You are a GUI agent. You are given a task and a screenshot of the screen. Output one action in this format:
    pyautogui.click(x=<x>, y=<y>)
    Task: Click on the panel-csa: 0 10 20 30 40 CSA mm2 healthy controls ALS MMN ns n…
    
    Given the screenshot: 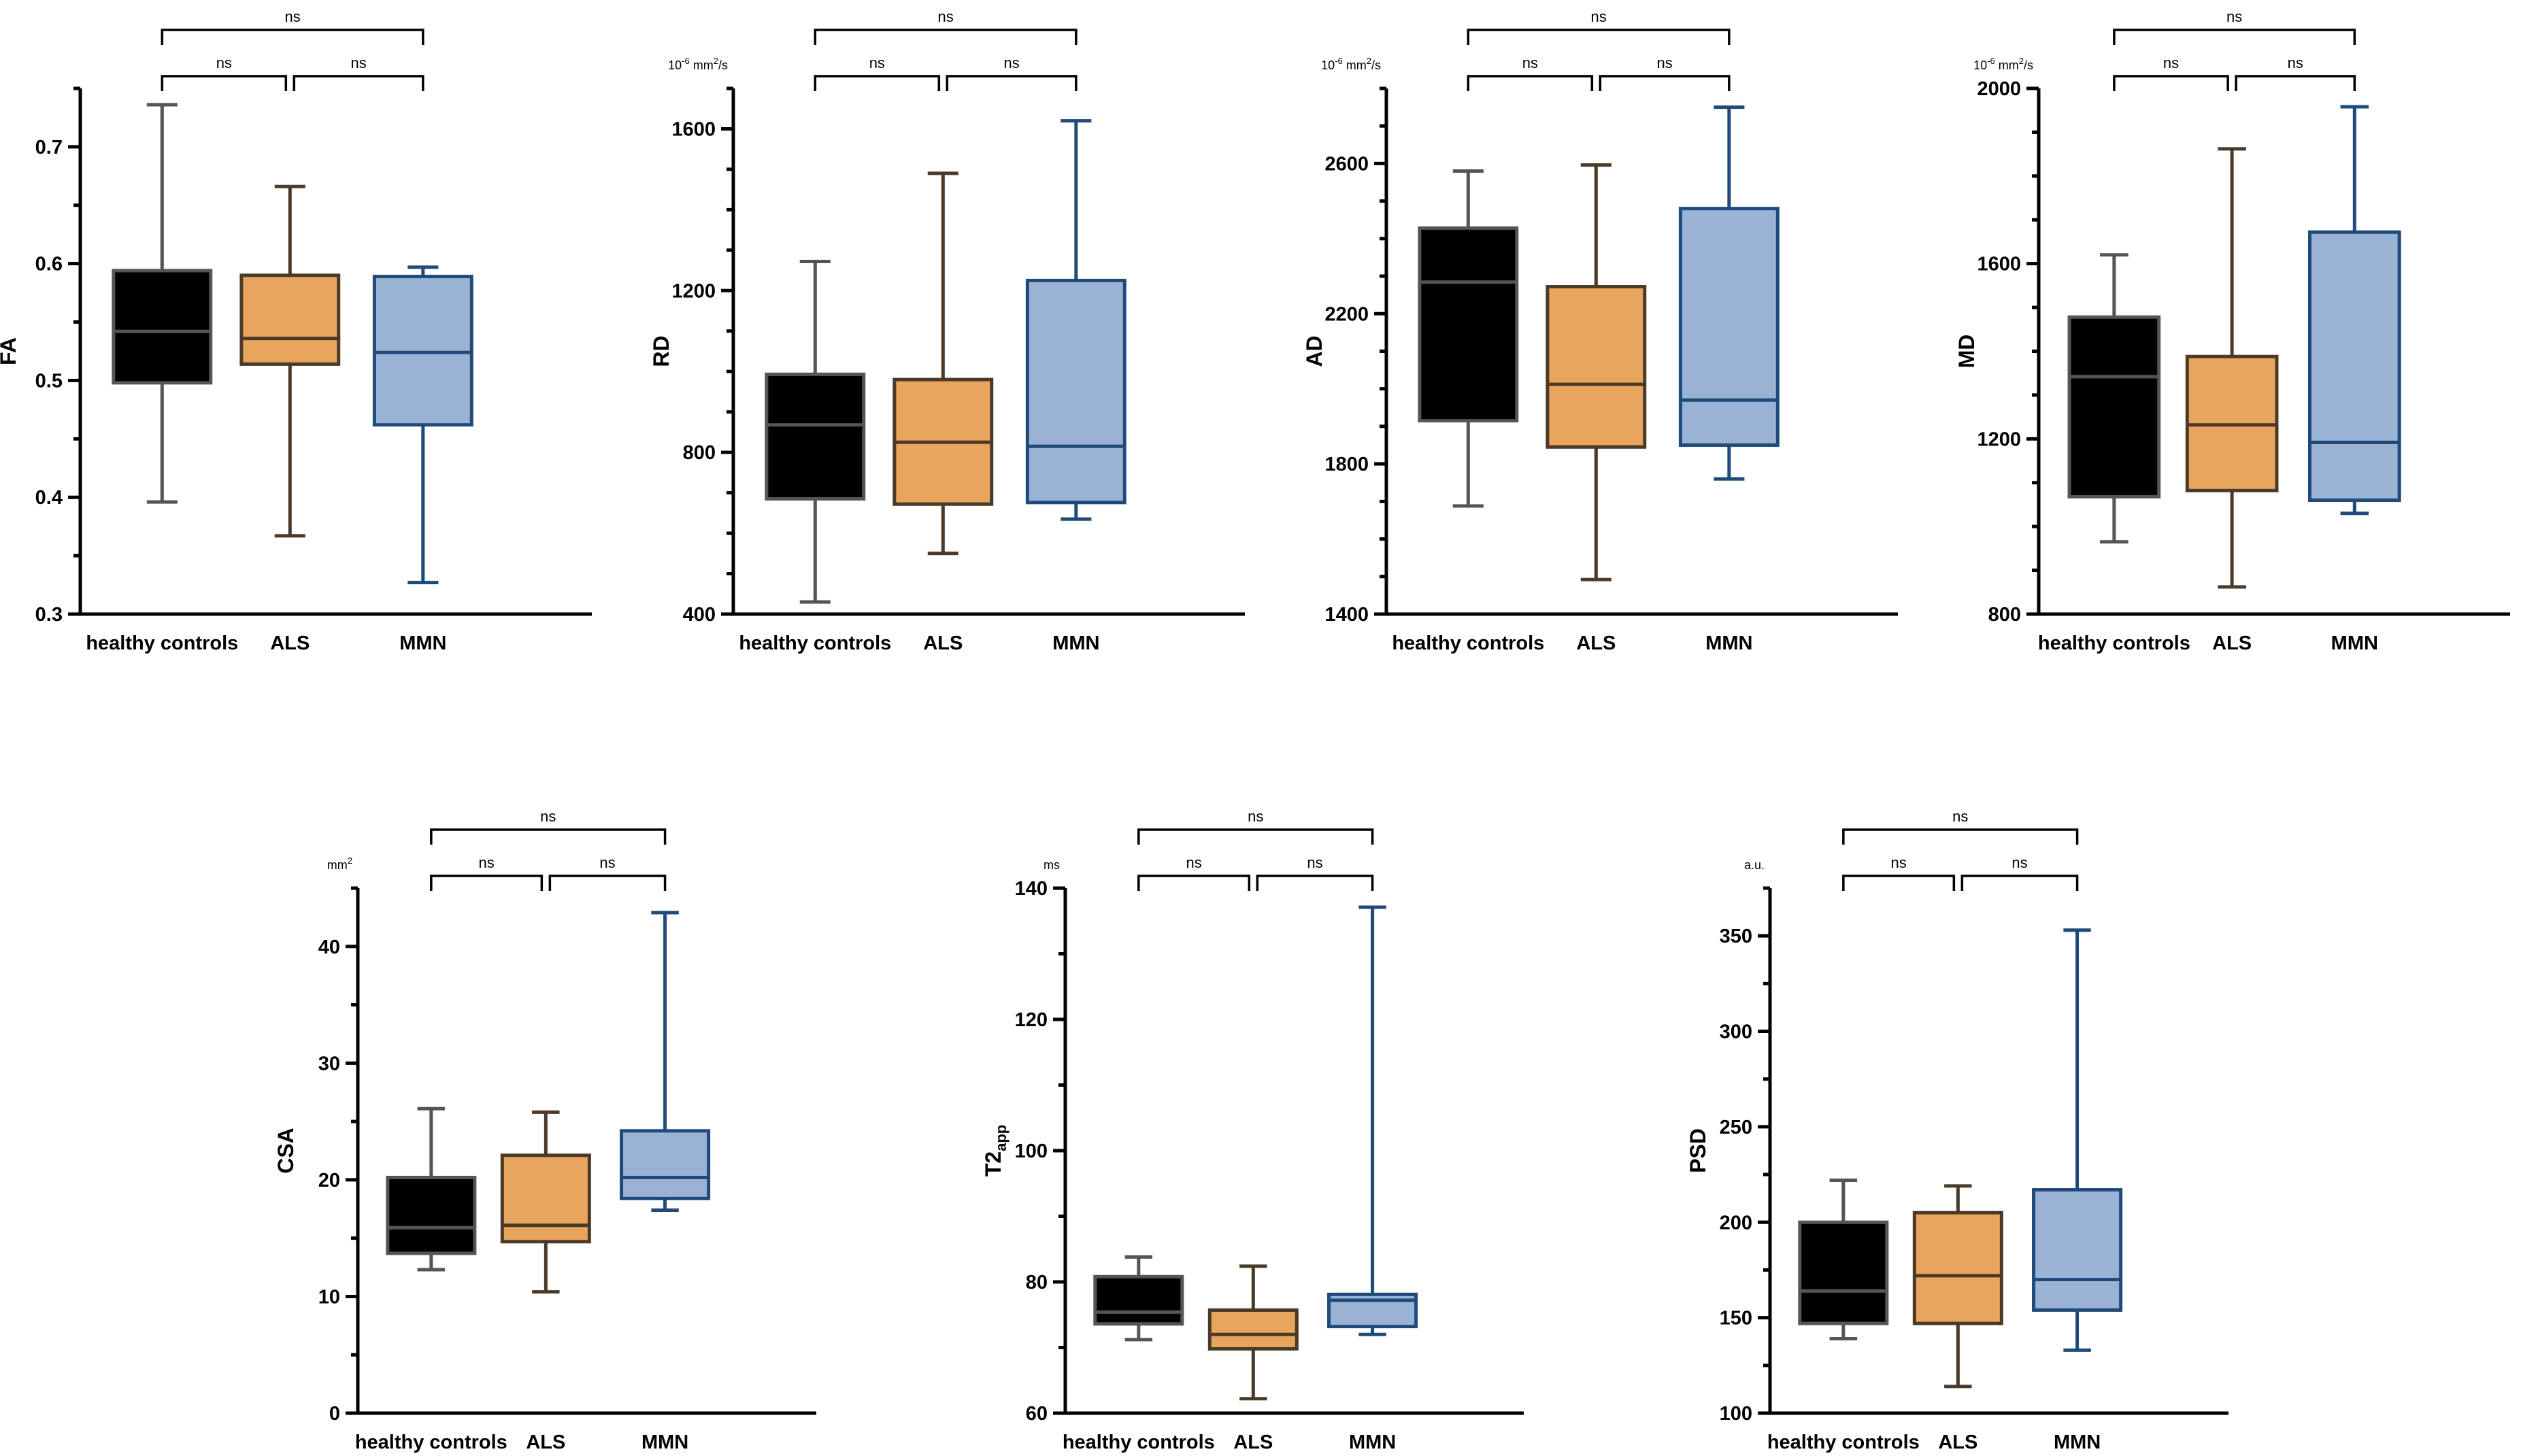 What is the action you would take?
    pyautogui.click(x=544, y=1130)
    